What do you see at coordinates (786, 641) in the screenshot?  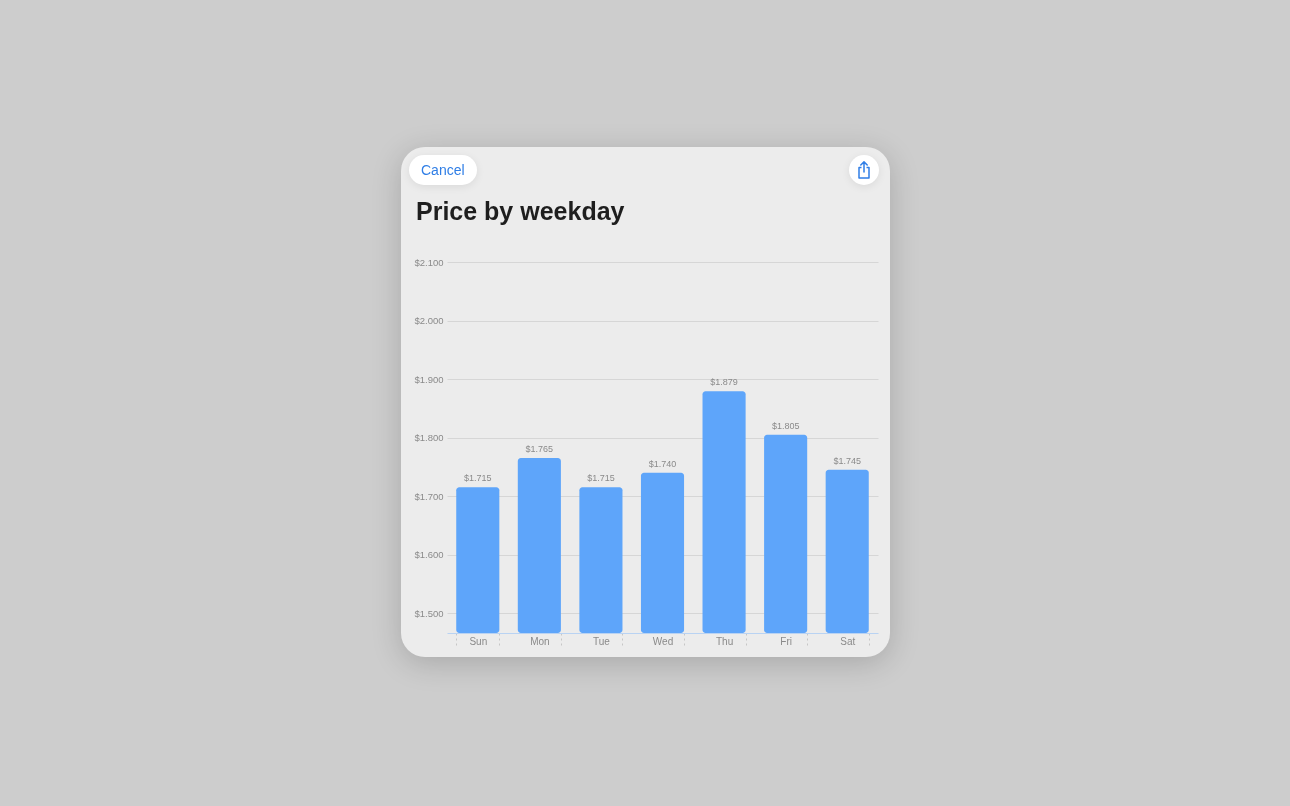 I see `x-tick-label: Fri` at bounding box center [786, 641].